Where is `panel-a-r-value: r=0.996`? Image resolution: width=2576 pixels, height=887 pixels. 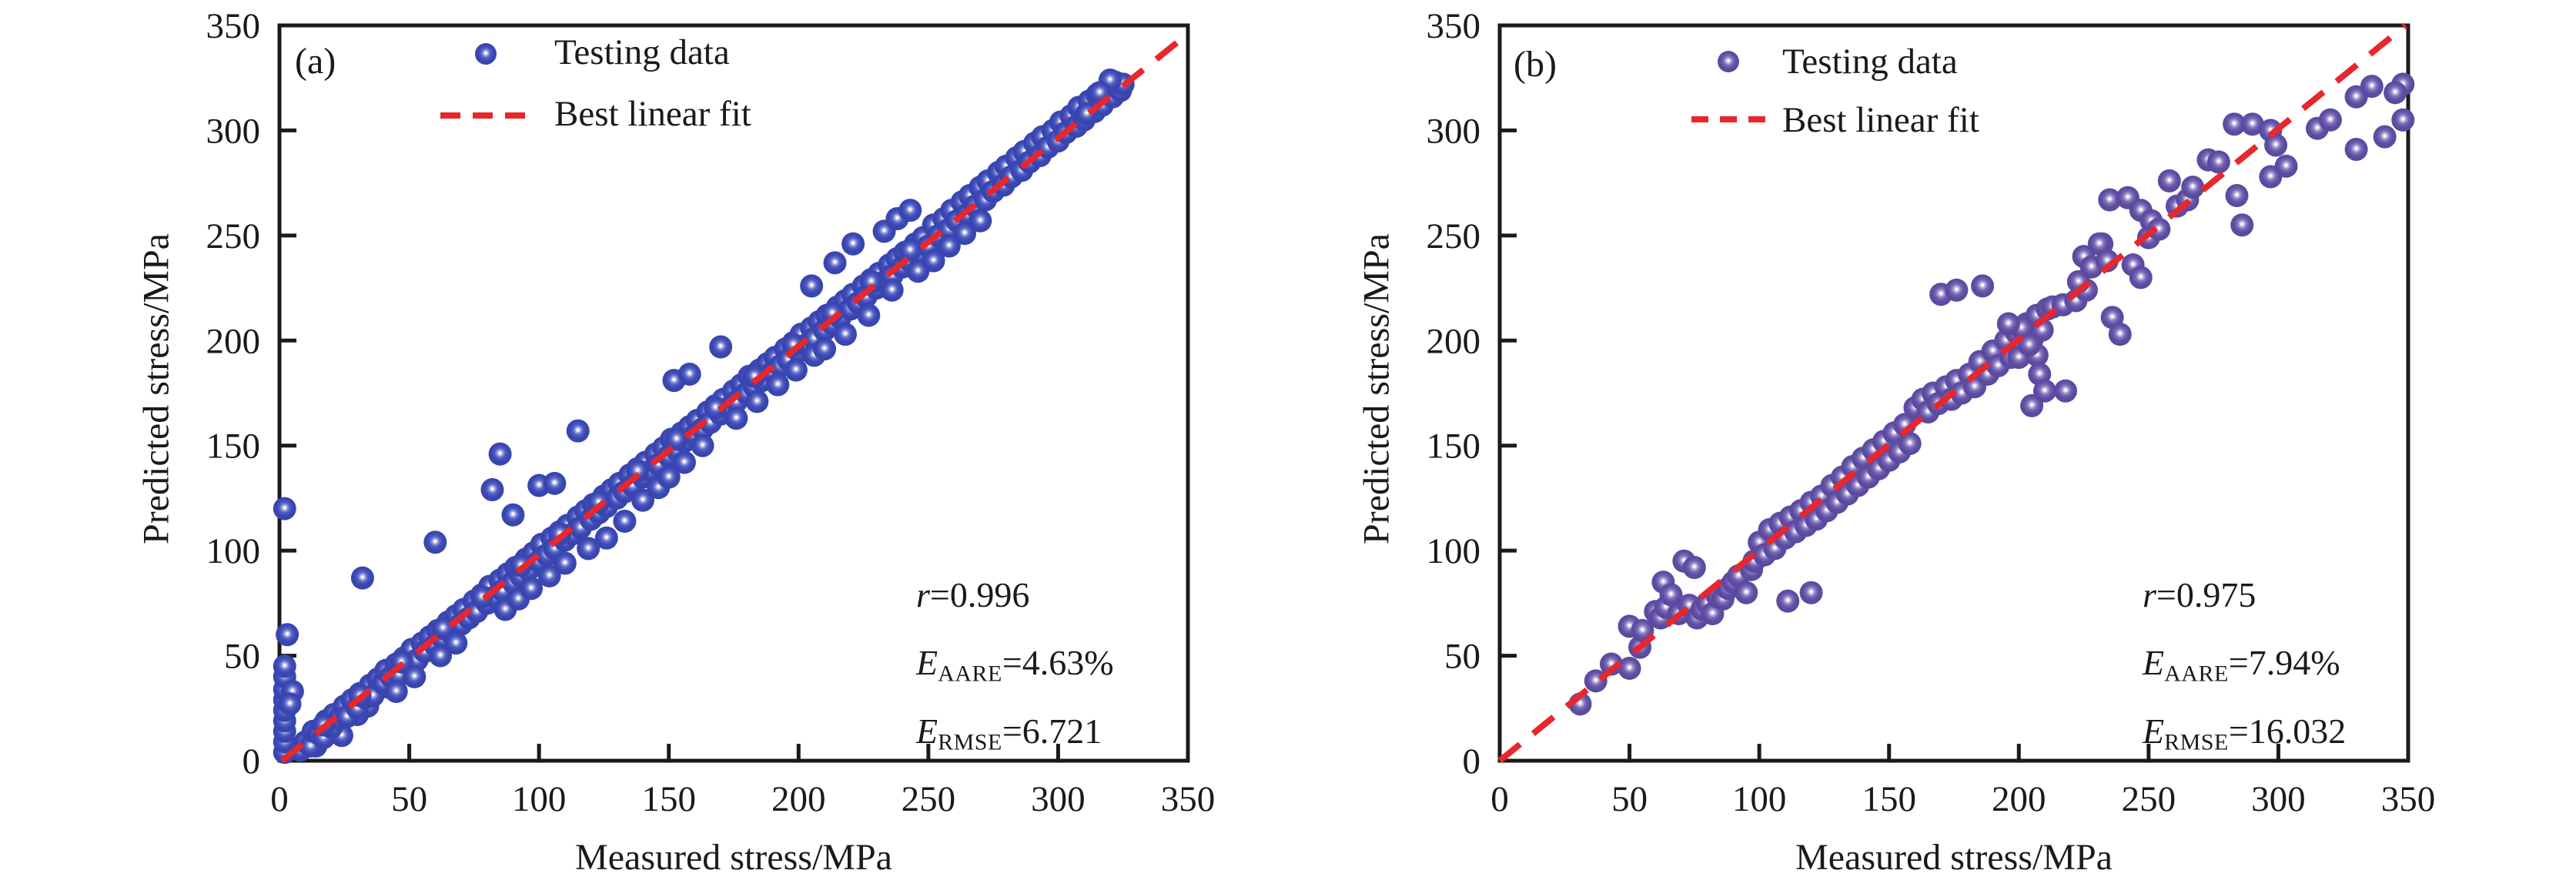 panel-a-r-value: r=0.996 is located at coordinates (973, 594).